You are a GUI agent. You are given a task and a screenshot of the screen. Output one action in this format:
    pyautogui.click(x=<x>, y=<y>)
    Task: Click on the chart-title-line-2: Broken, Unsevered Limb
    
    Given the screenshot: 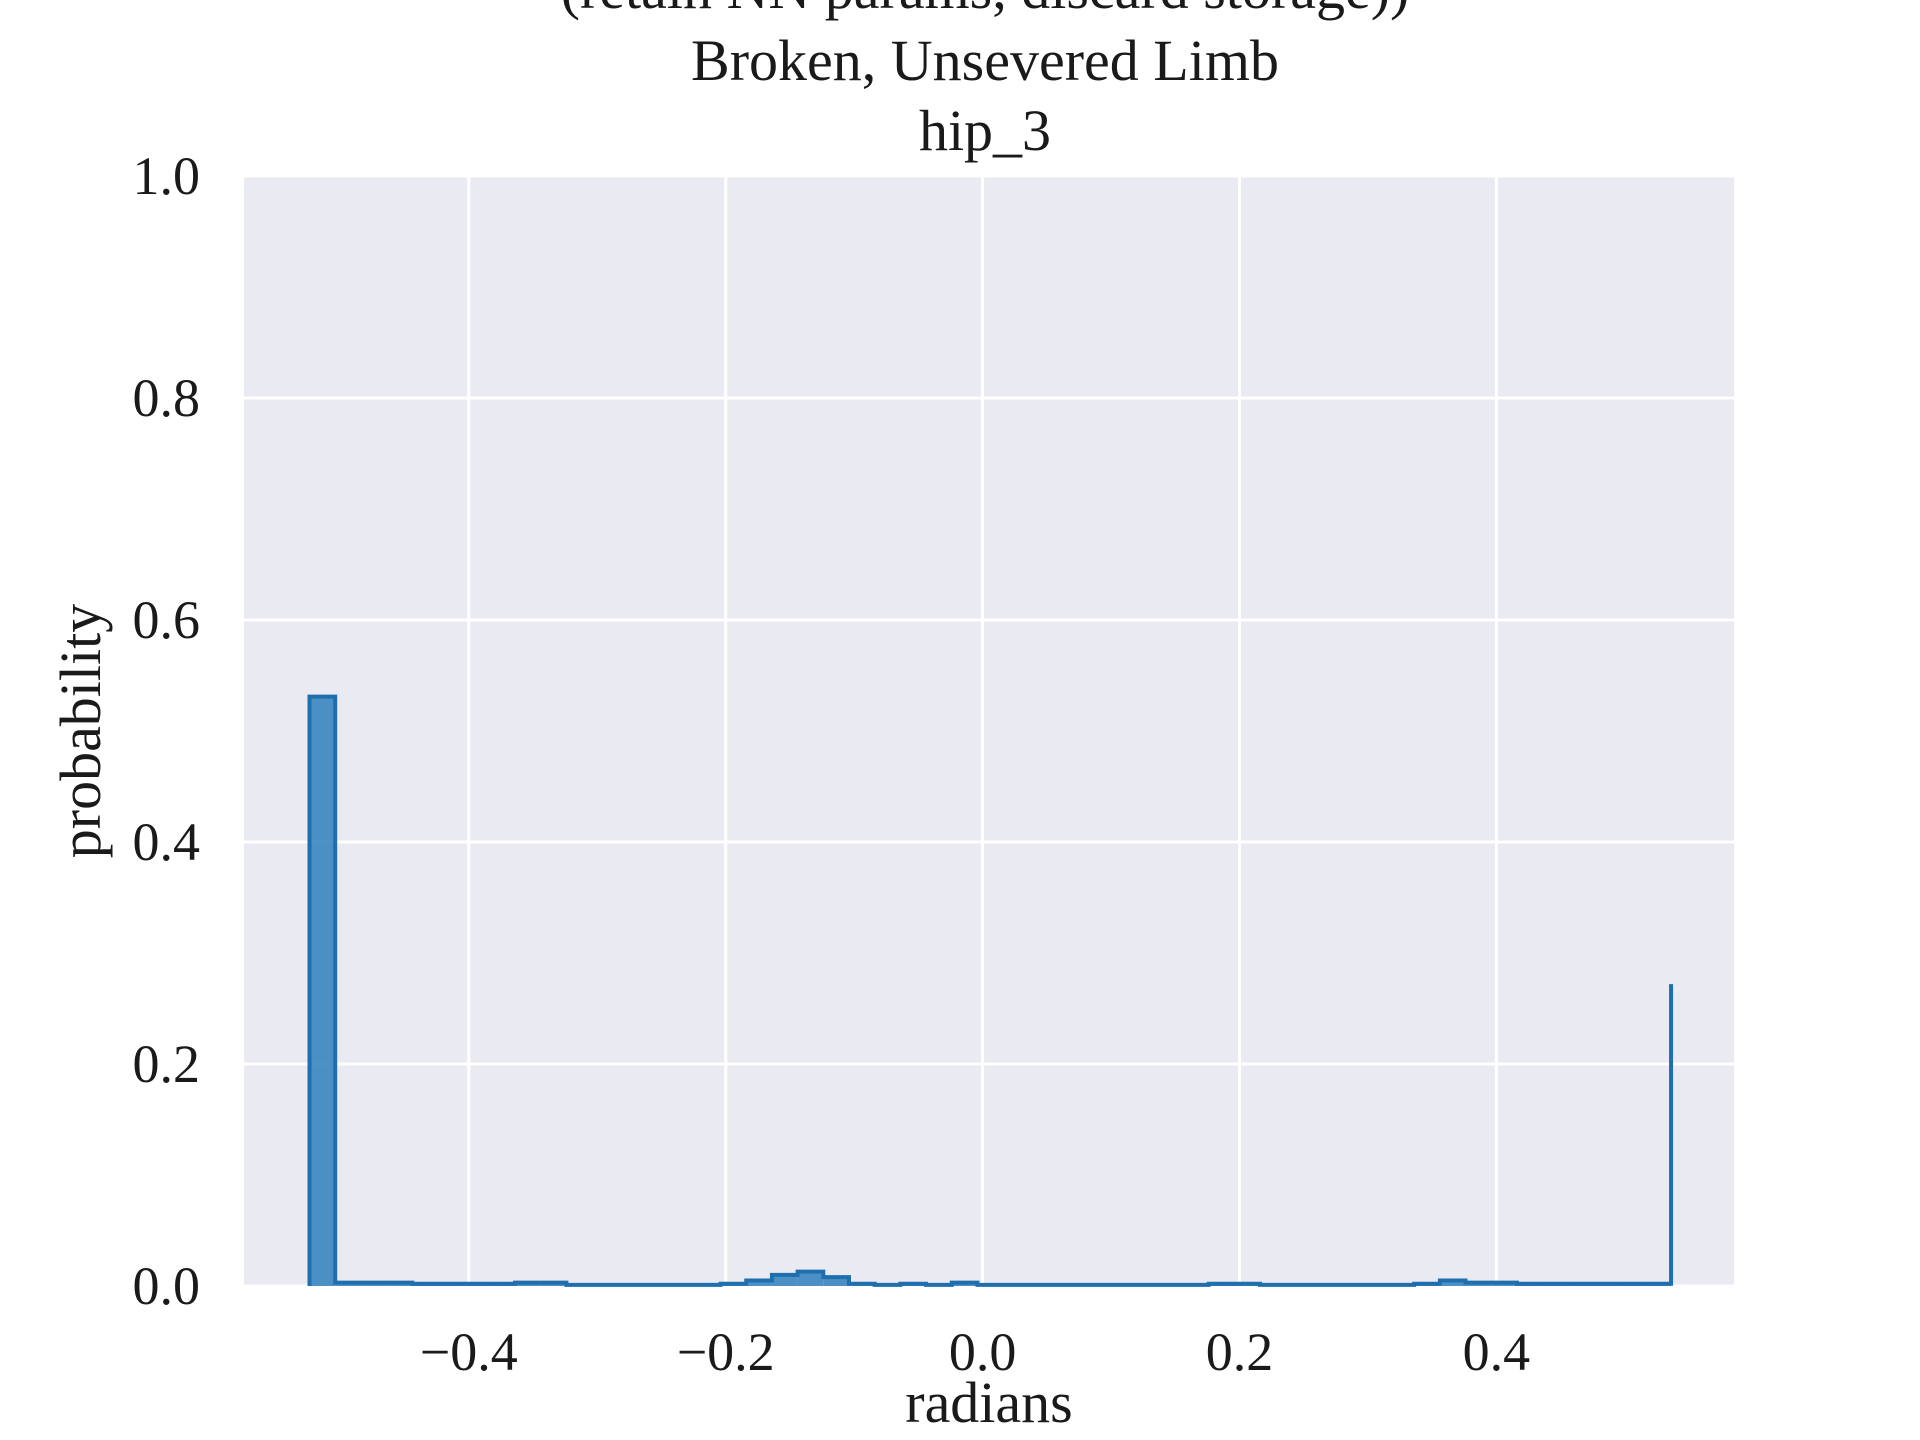 What is the action you would take?
    pyautogui.click(x=985, y=60)
    